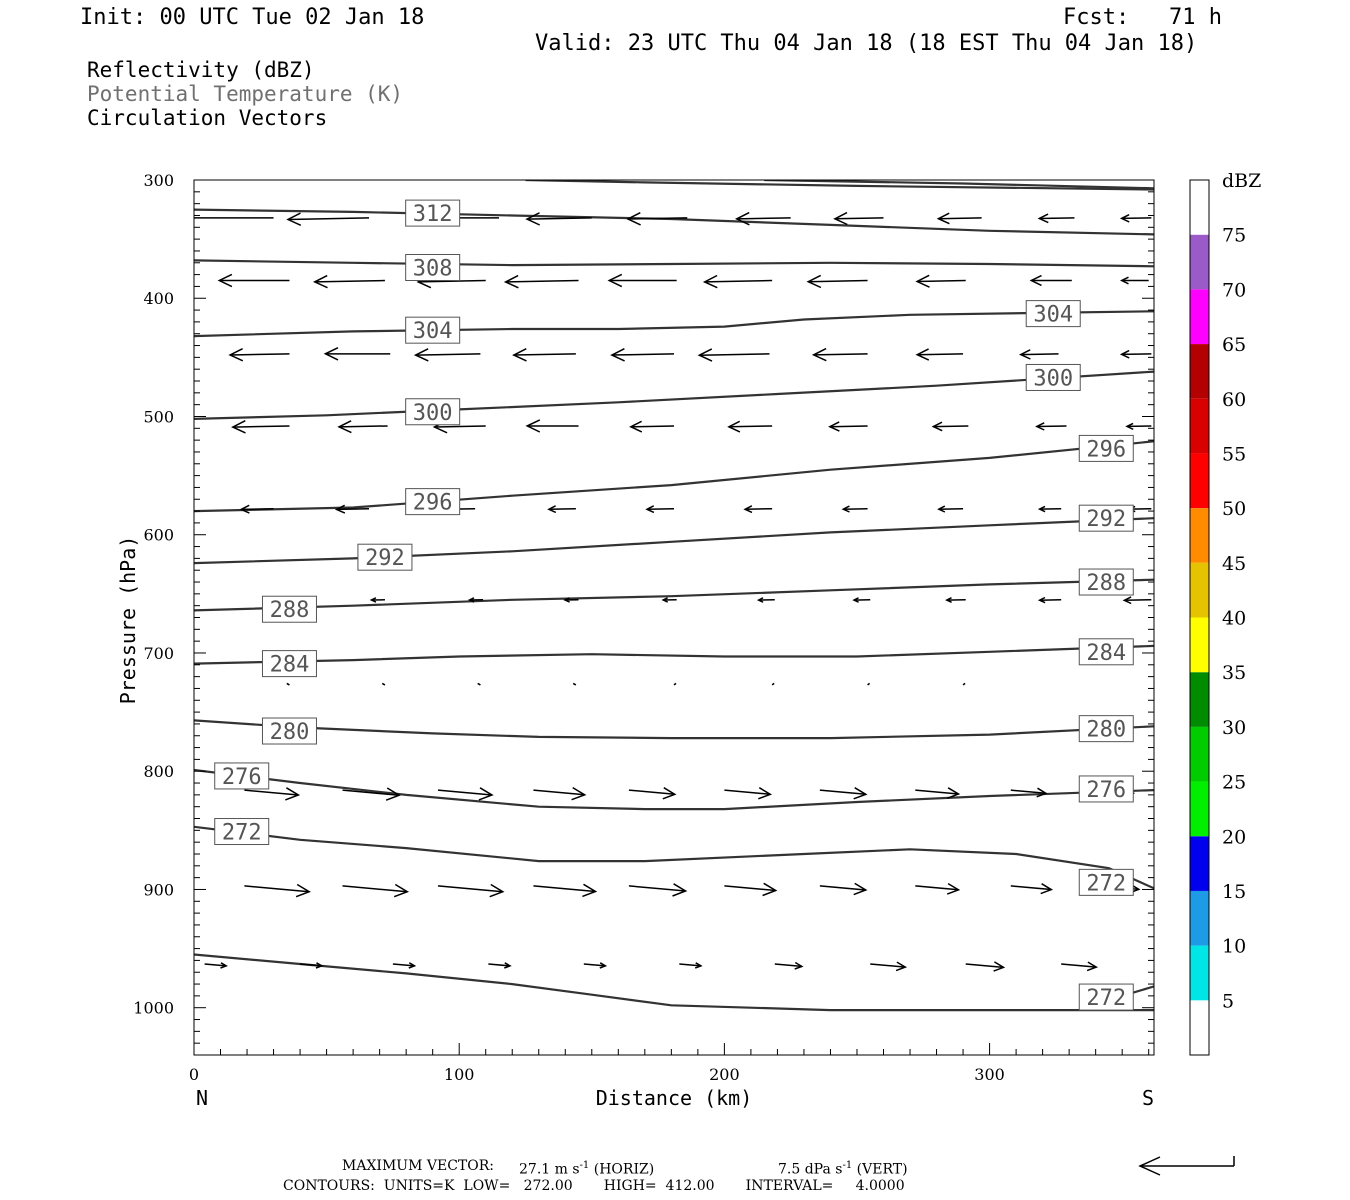 The width and height of the screenshot is (1350, 1200). Describe the element at coordinates (158, 298) in the screenshot. I see `y-tick-label: 400` at that location.